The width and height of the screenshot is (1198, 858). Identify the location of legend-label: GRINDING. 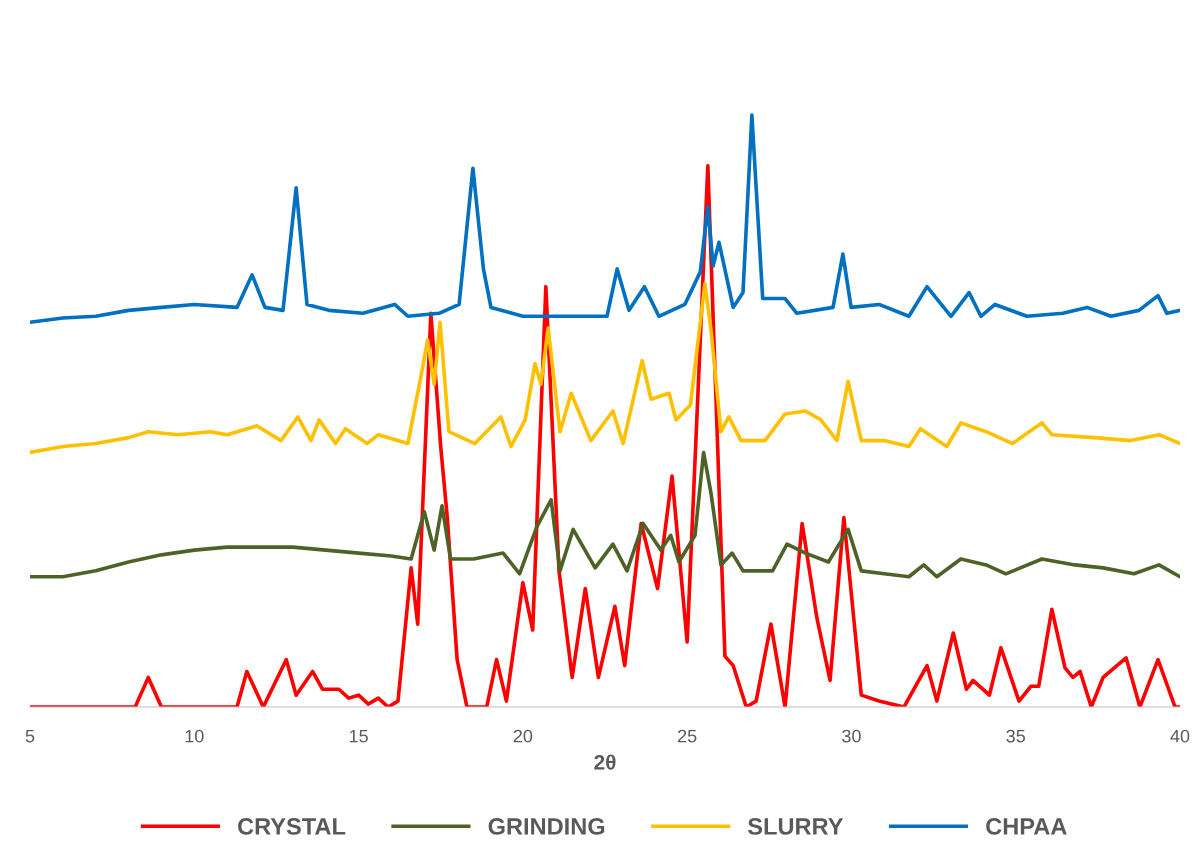
(546, 826).